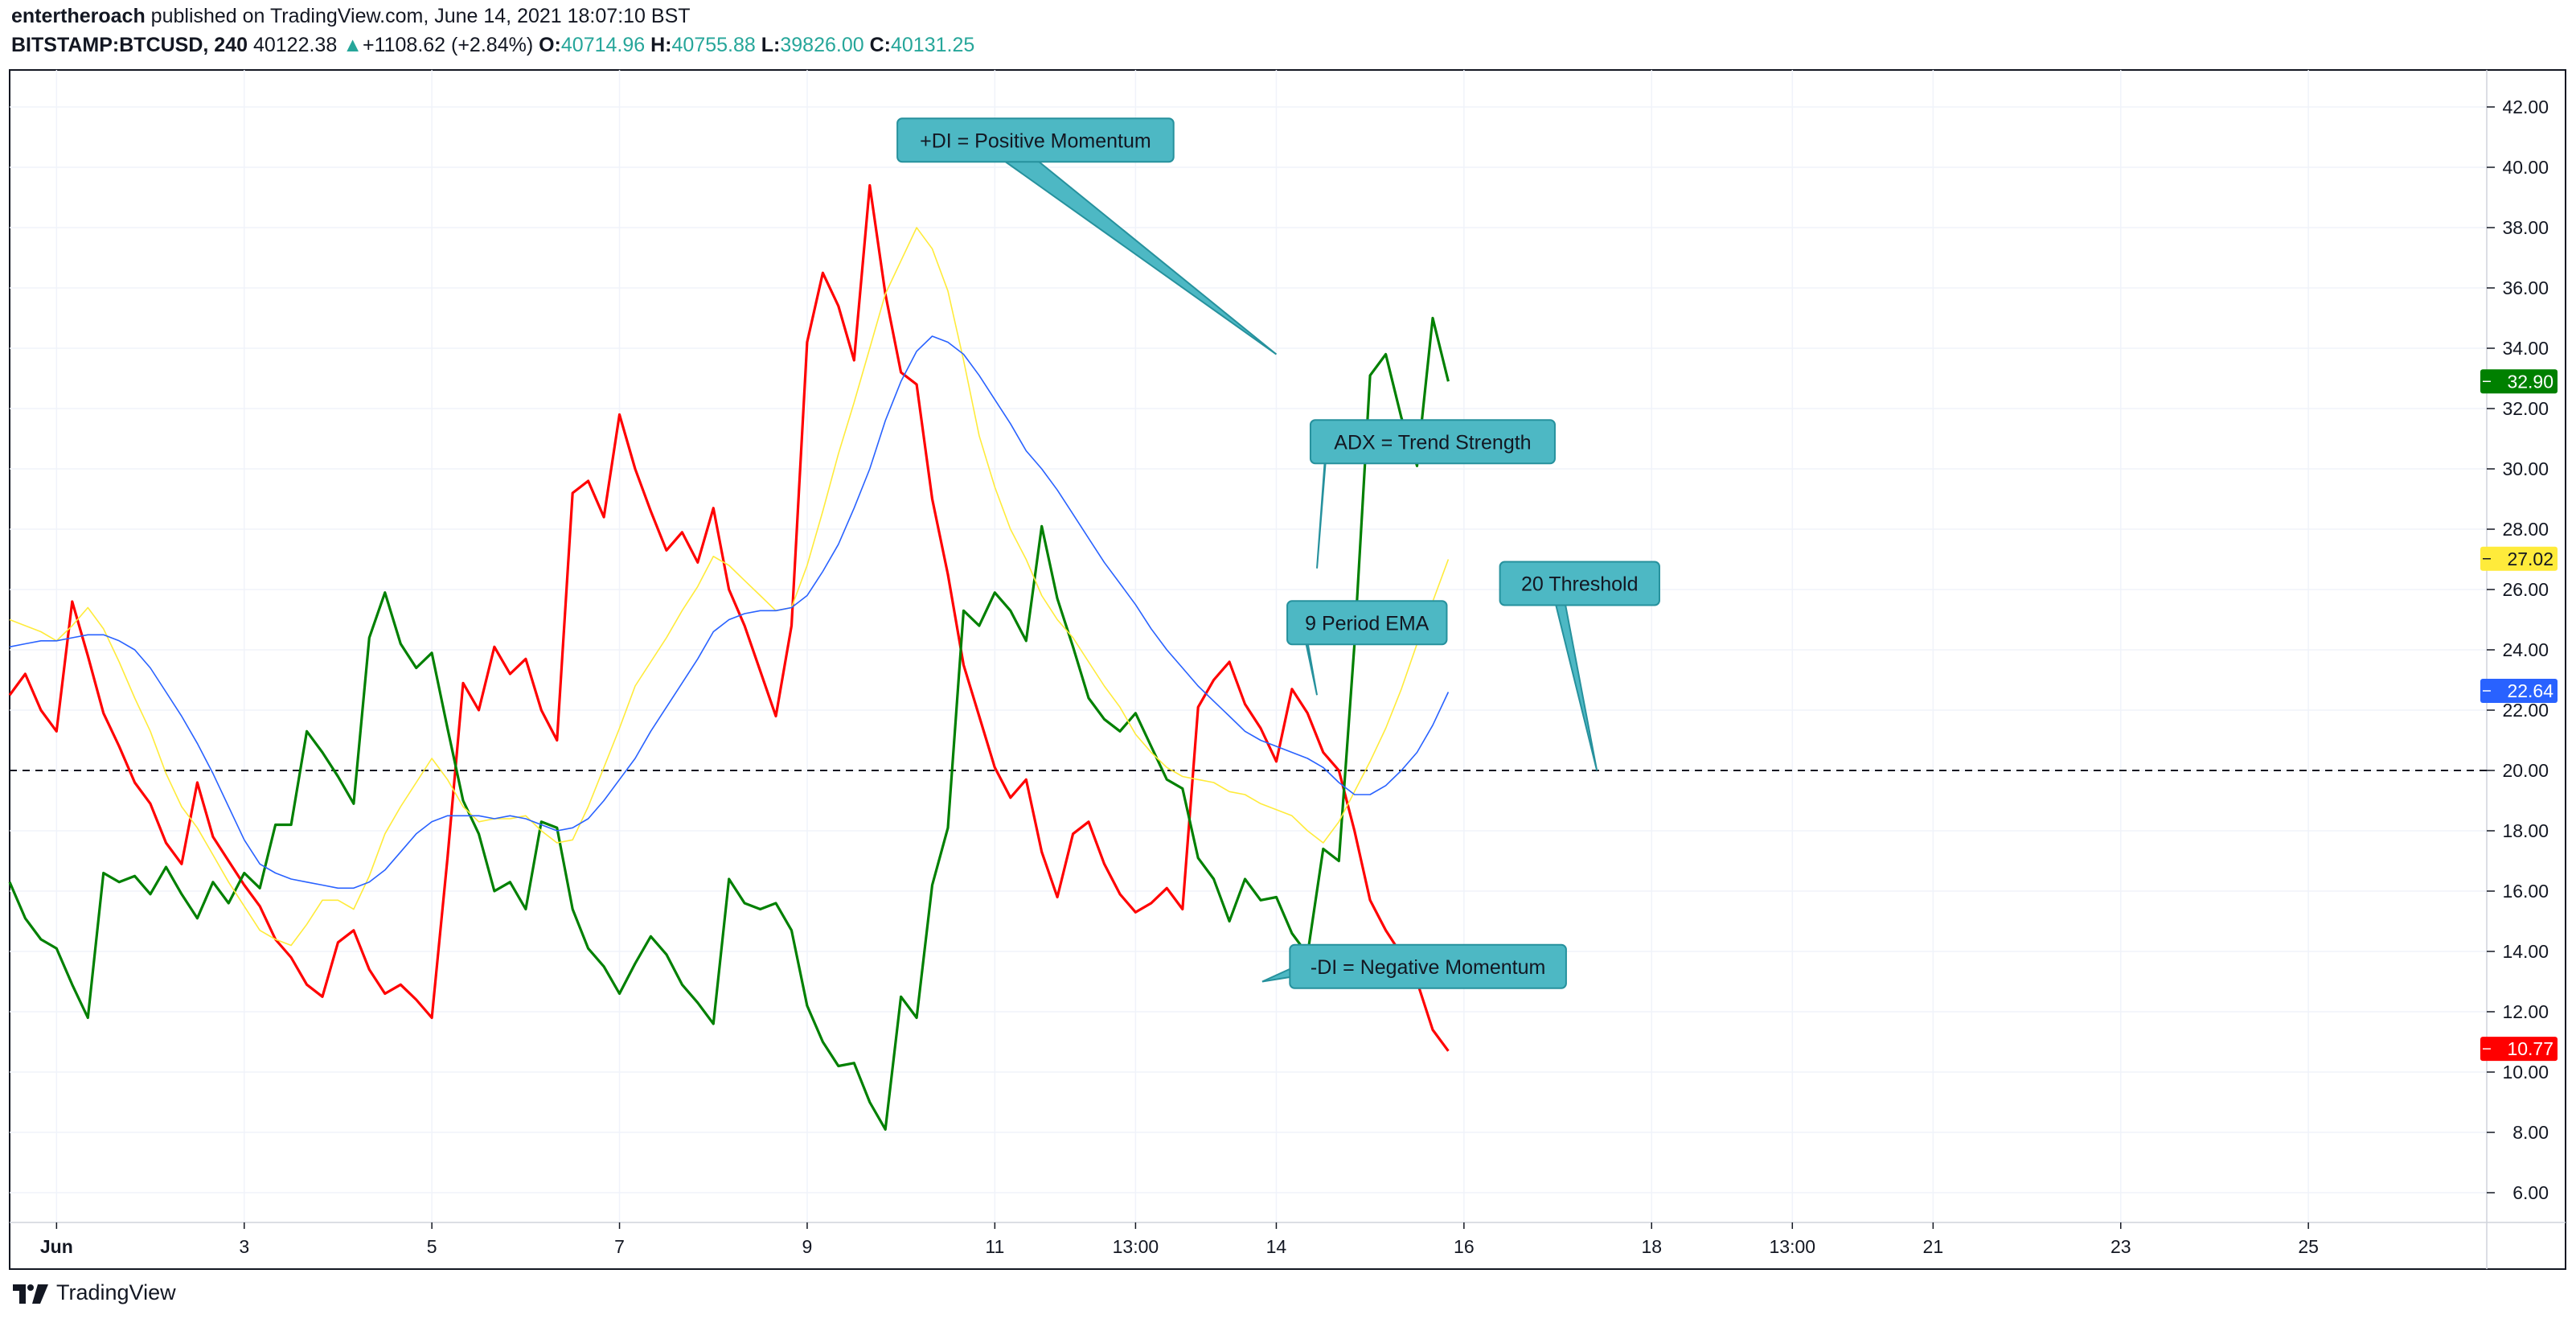 The width and height of the screenshot is (2576, 1327). Describe the element at coordinates (31, 1294) in the screenshot. I see `tradingview-logo-icon` at that location.